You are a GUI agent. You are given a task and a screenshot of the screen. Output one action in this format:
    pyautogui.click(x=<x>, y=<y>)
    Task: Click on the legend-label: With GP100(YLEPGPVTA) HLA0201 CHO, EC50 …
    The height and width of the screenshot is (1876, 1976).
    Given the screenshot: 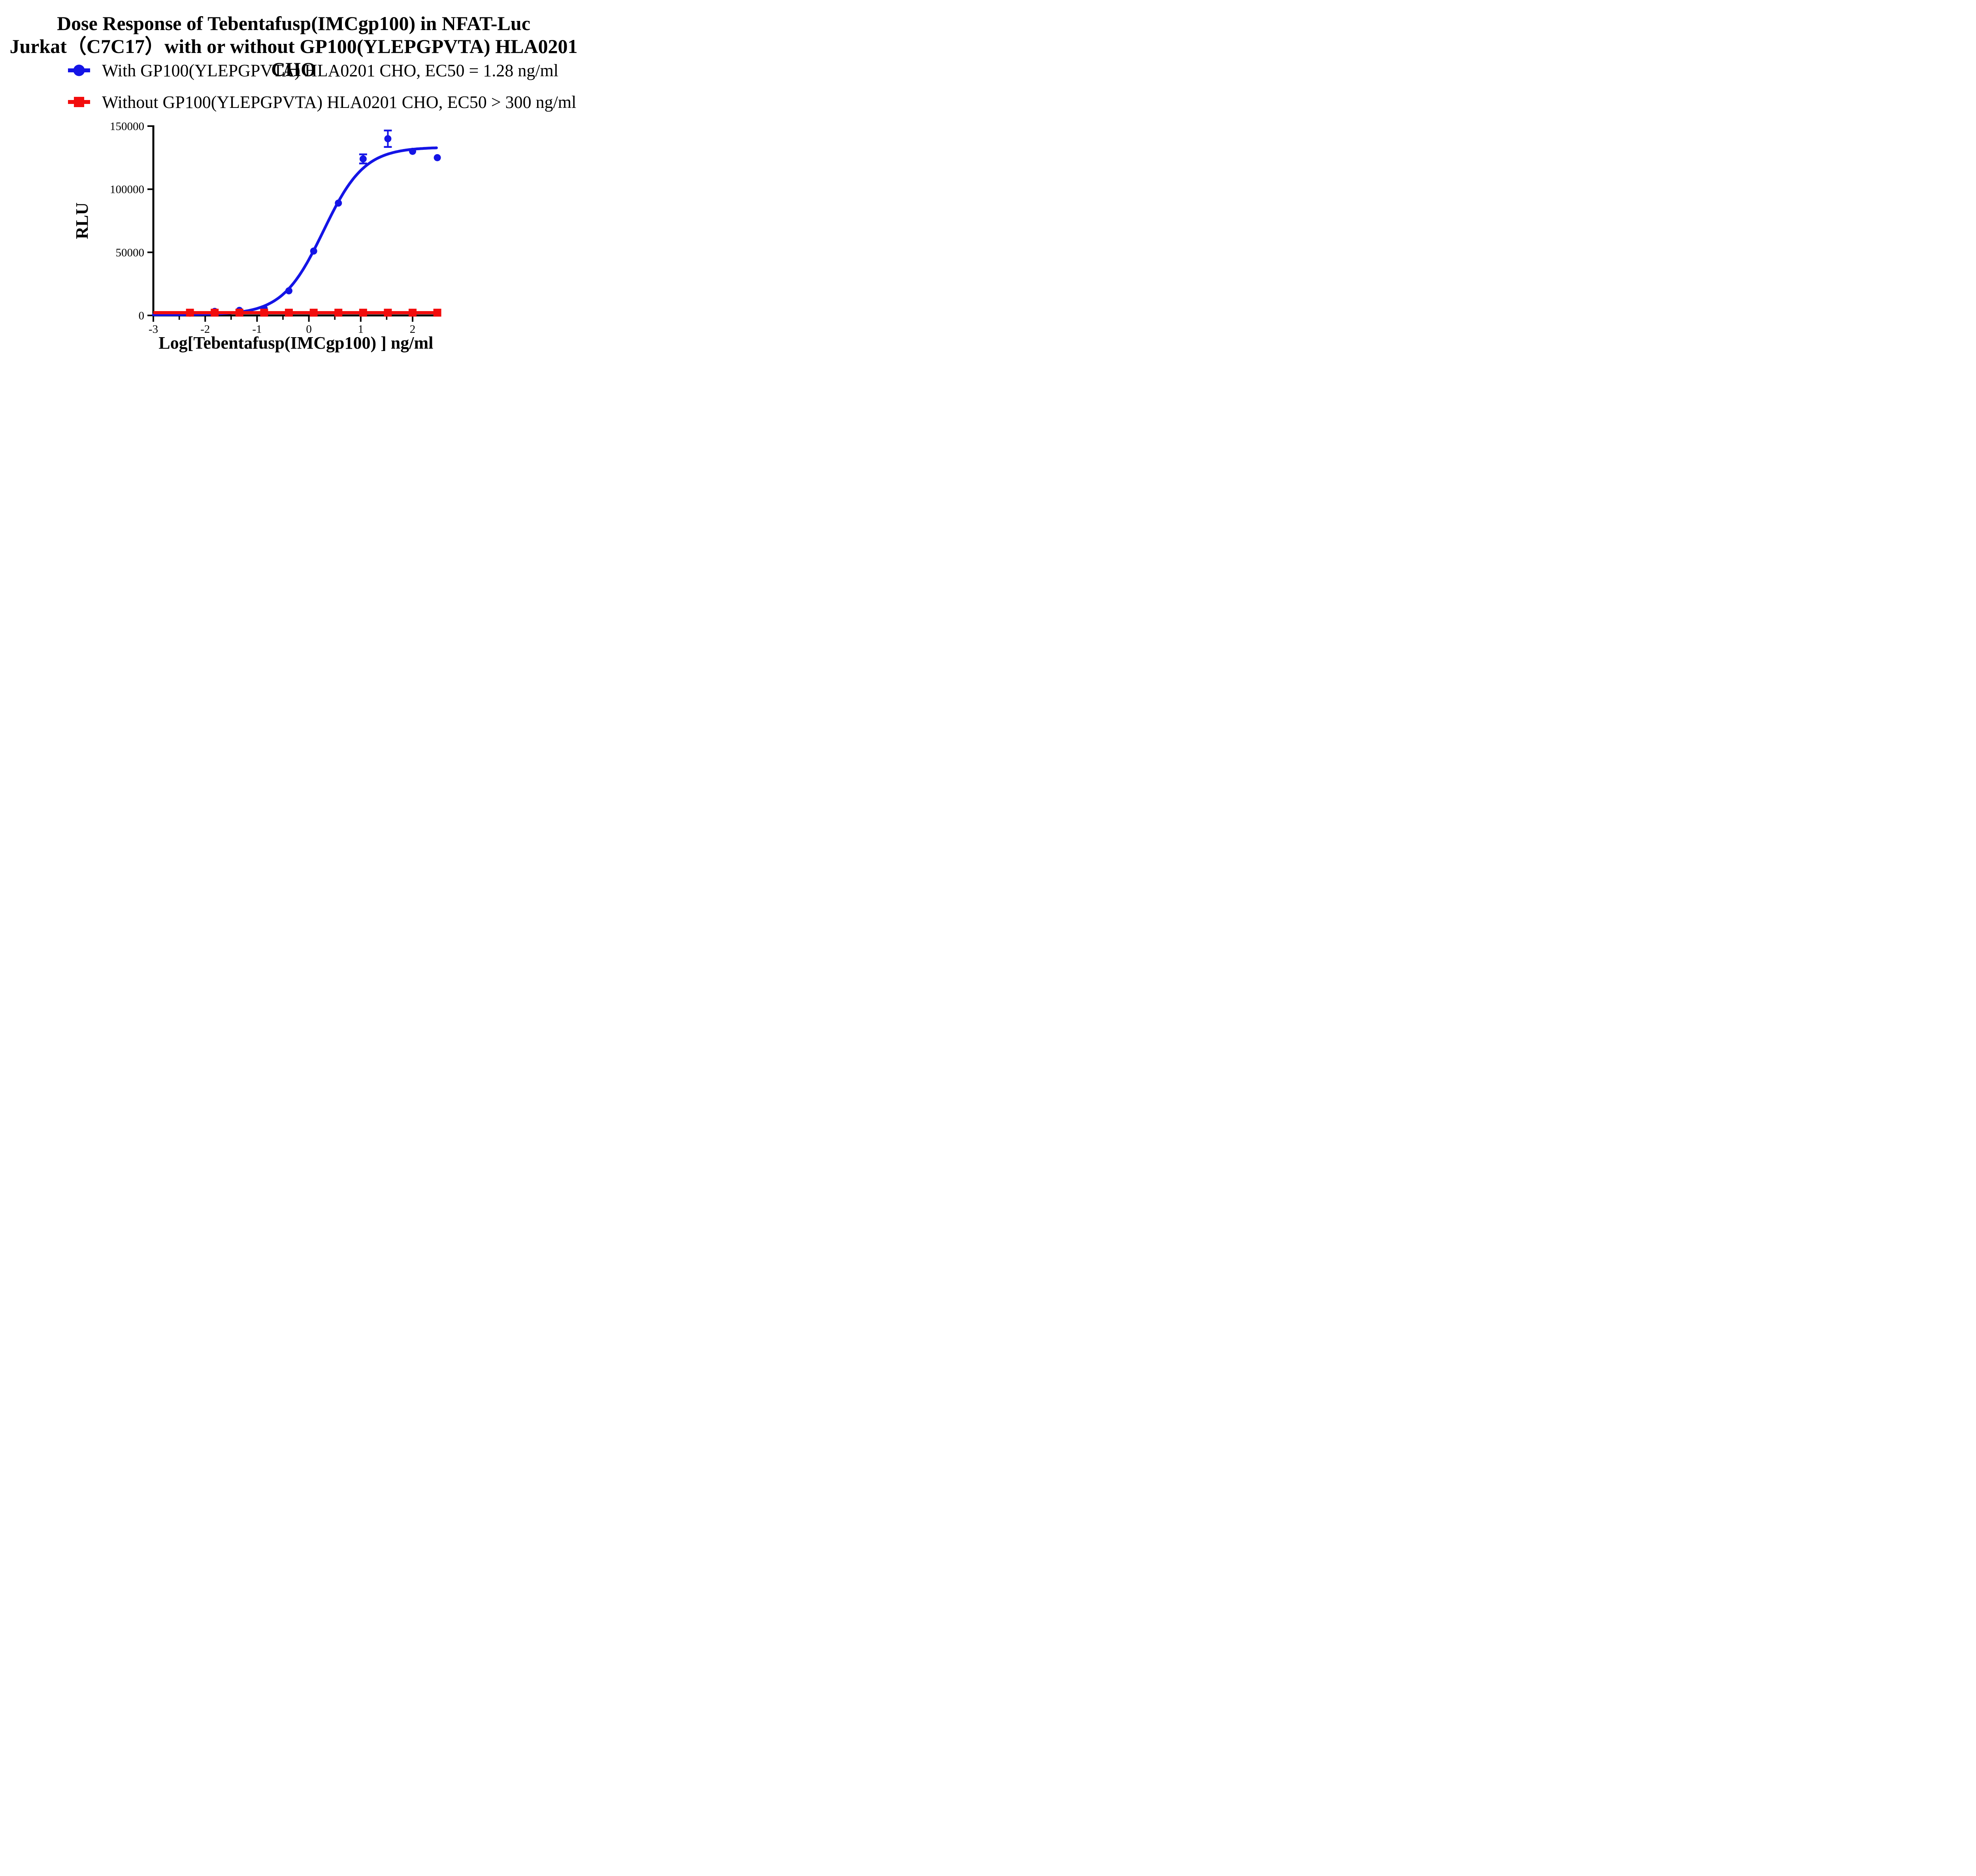 What is the action you would take?
    pyautogui.click(x=330, y=70)
    